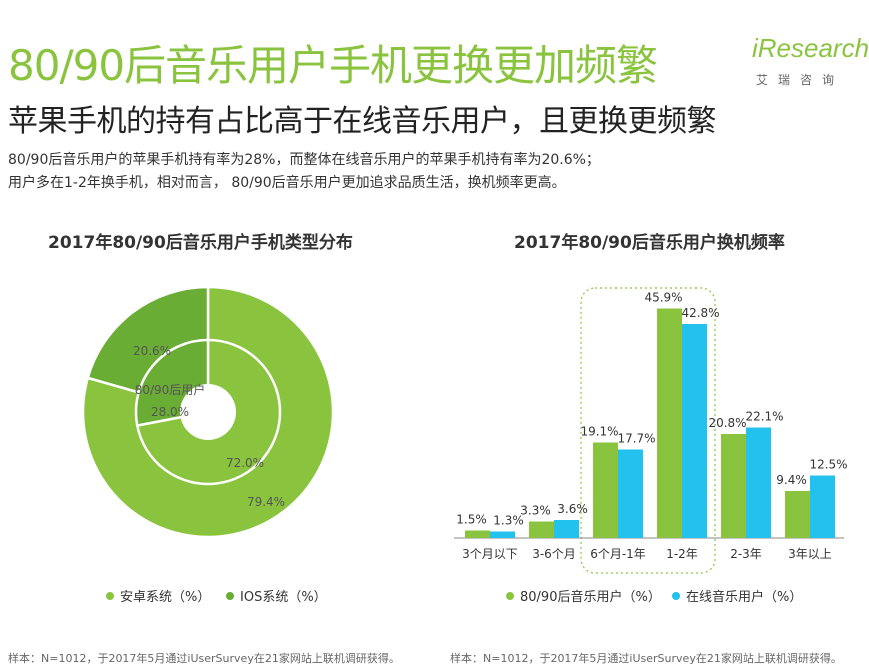 The width and height of the screenshot is (869, 672). What do you see at coordinates (649, 243) in the screenshot?
I see `bar-chart-title: 2017年80/90后音乐用户换机频率` at bounding box center [649, 243].